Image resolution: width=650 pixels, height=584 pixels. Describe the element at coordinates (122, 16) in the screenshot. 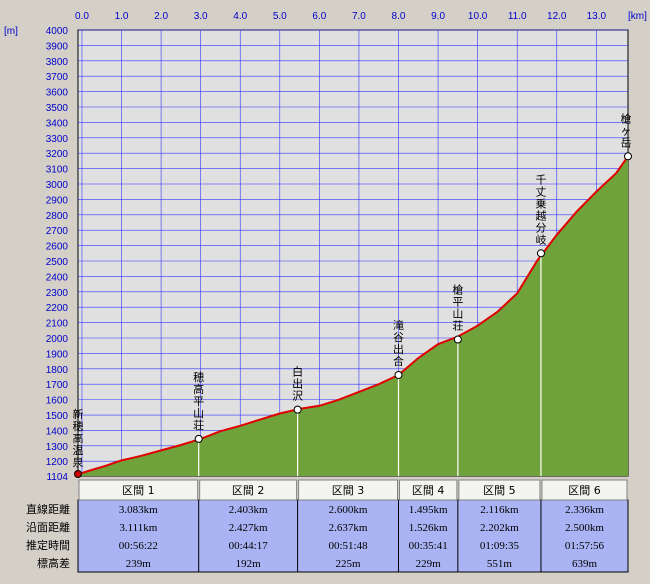

I see `x-tick-label: 1.0` at that location.